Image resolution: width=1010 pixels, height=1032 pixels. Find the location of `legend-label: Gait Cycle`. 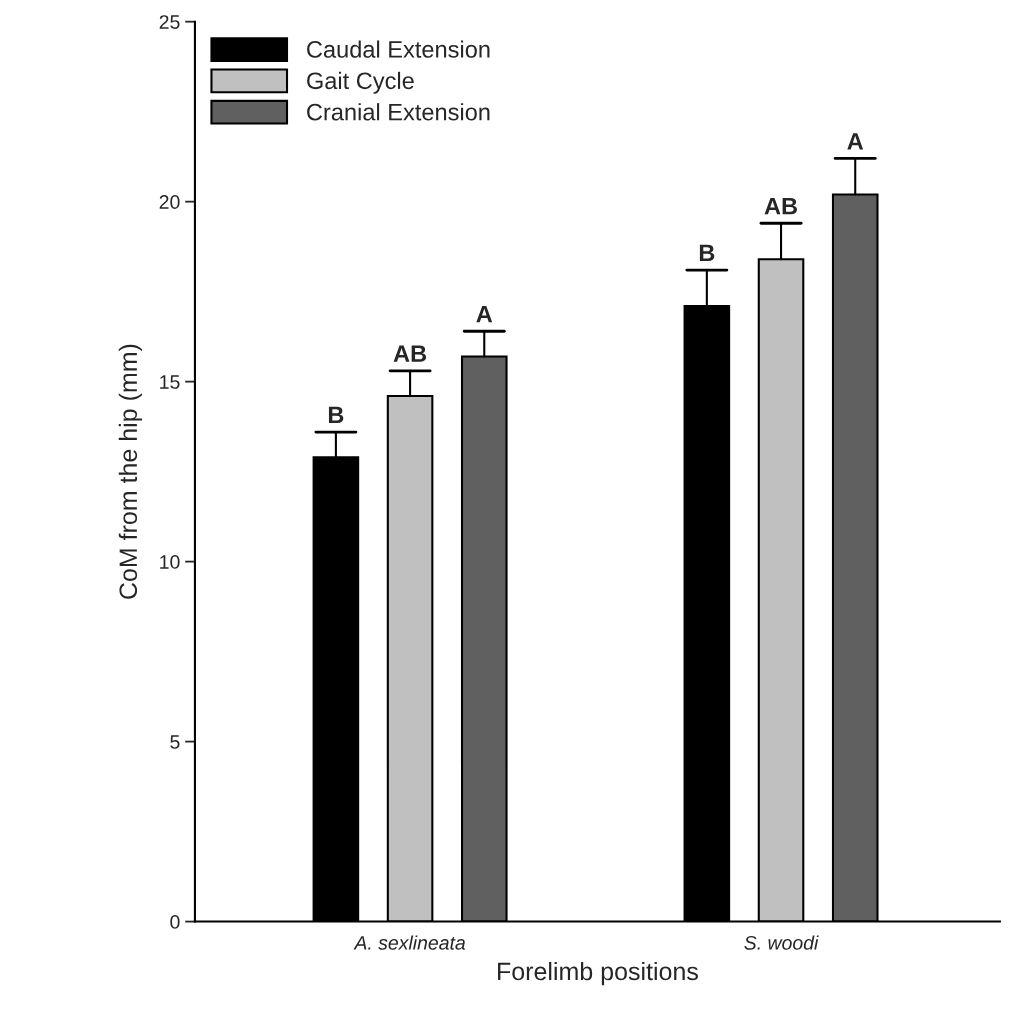

legend-label: Gait Cycle is located at coordinates (360, 82).